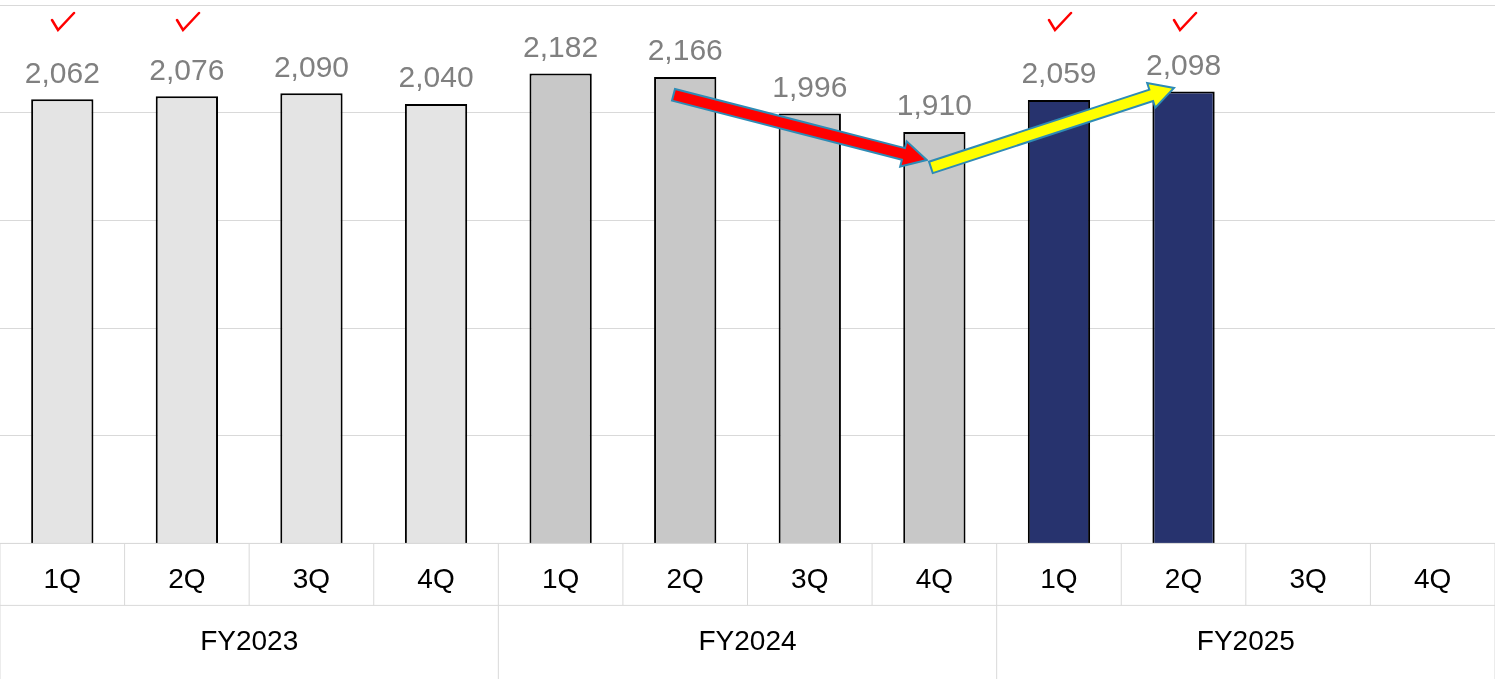  I want to click on data-label: 2,098, so click(1184, 64).